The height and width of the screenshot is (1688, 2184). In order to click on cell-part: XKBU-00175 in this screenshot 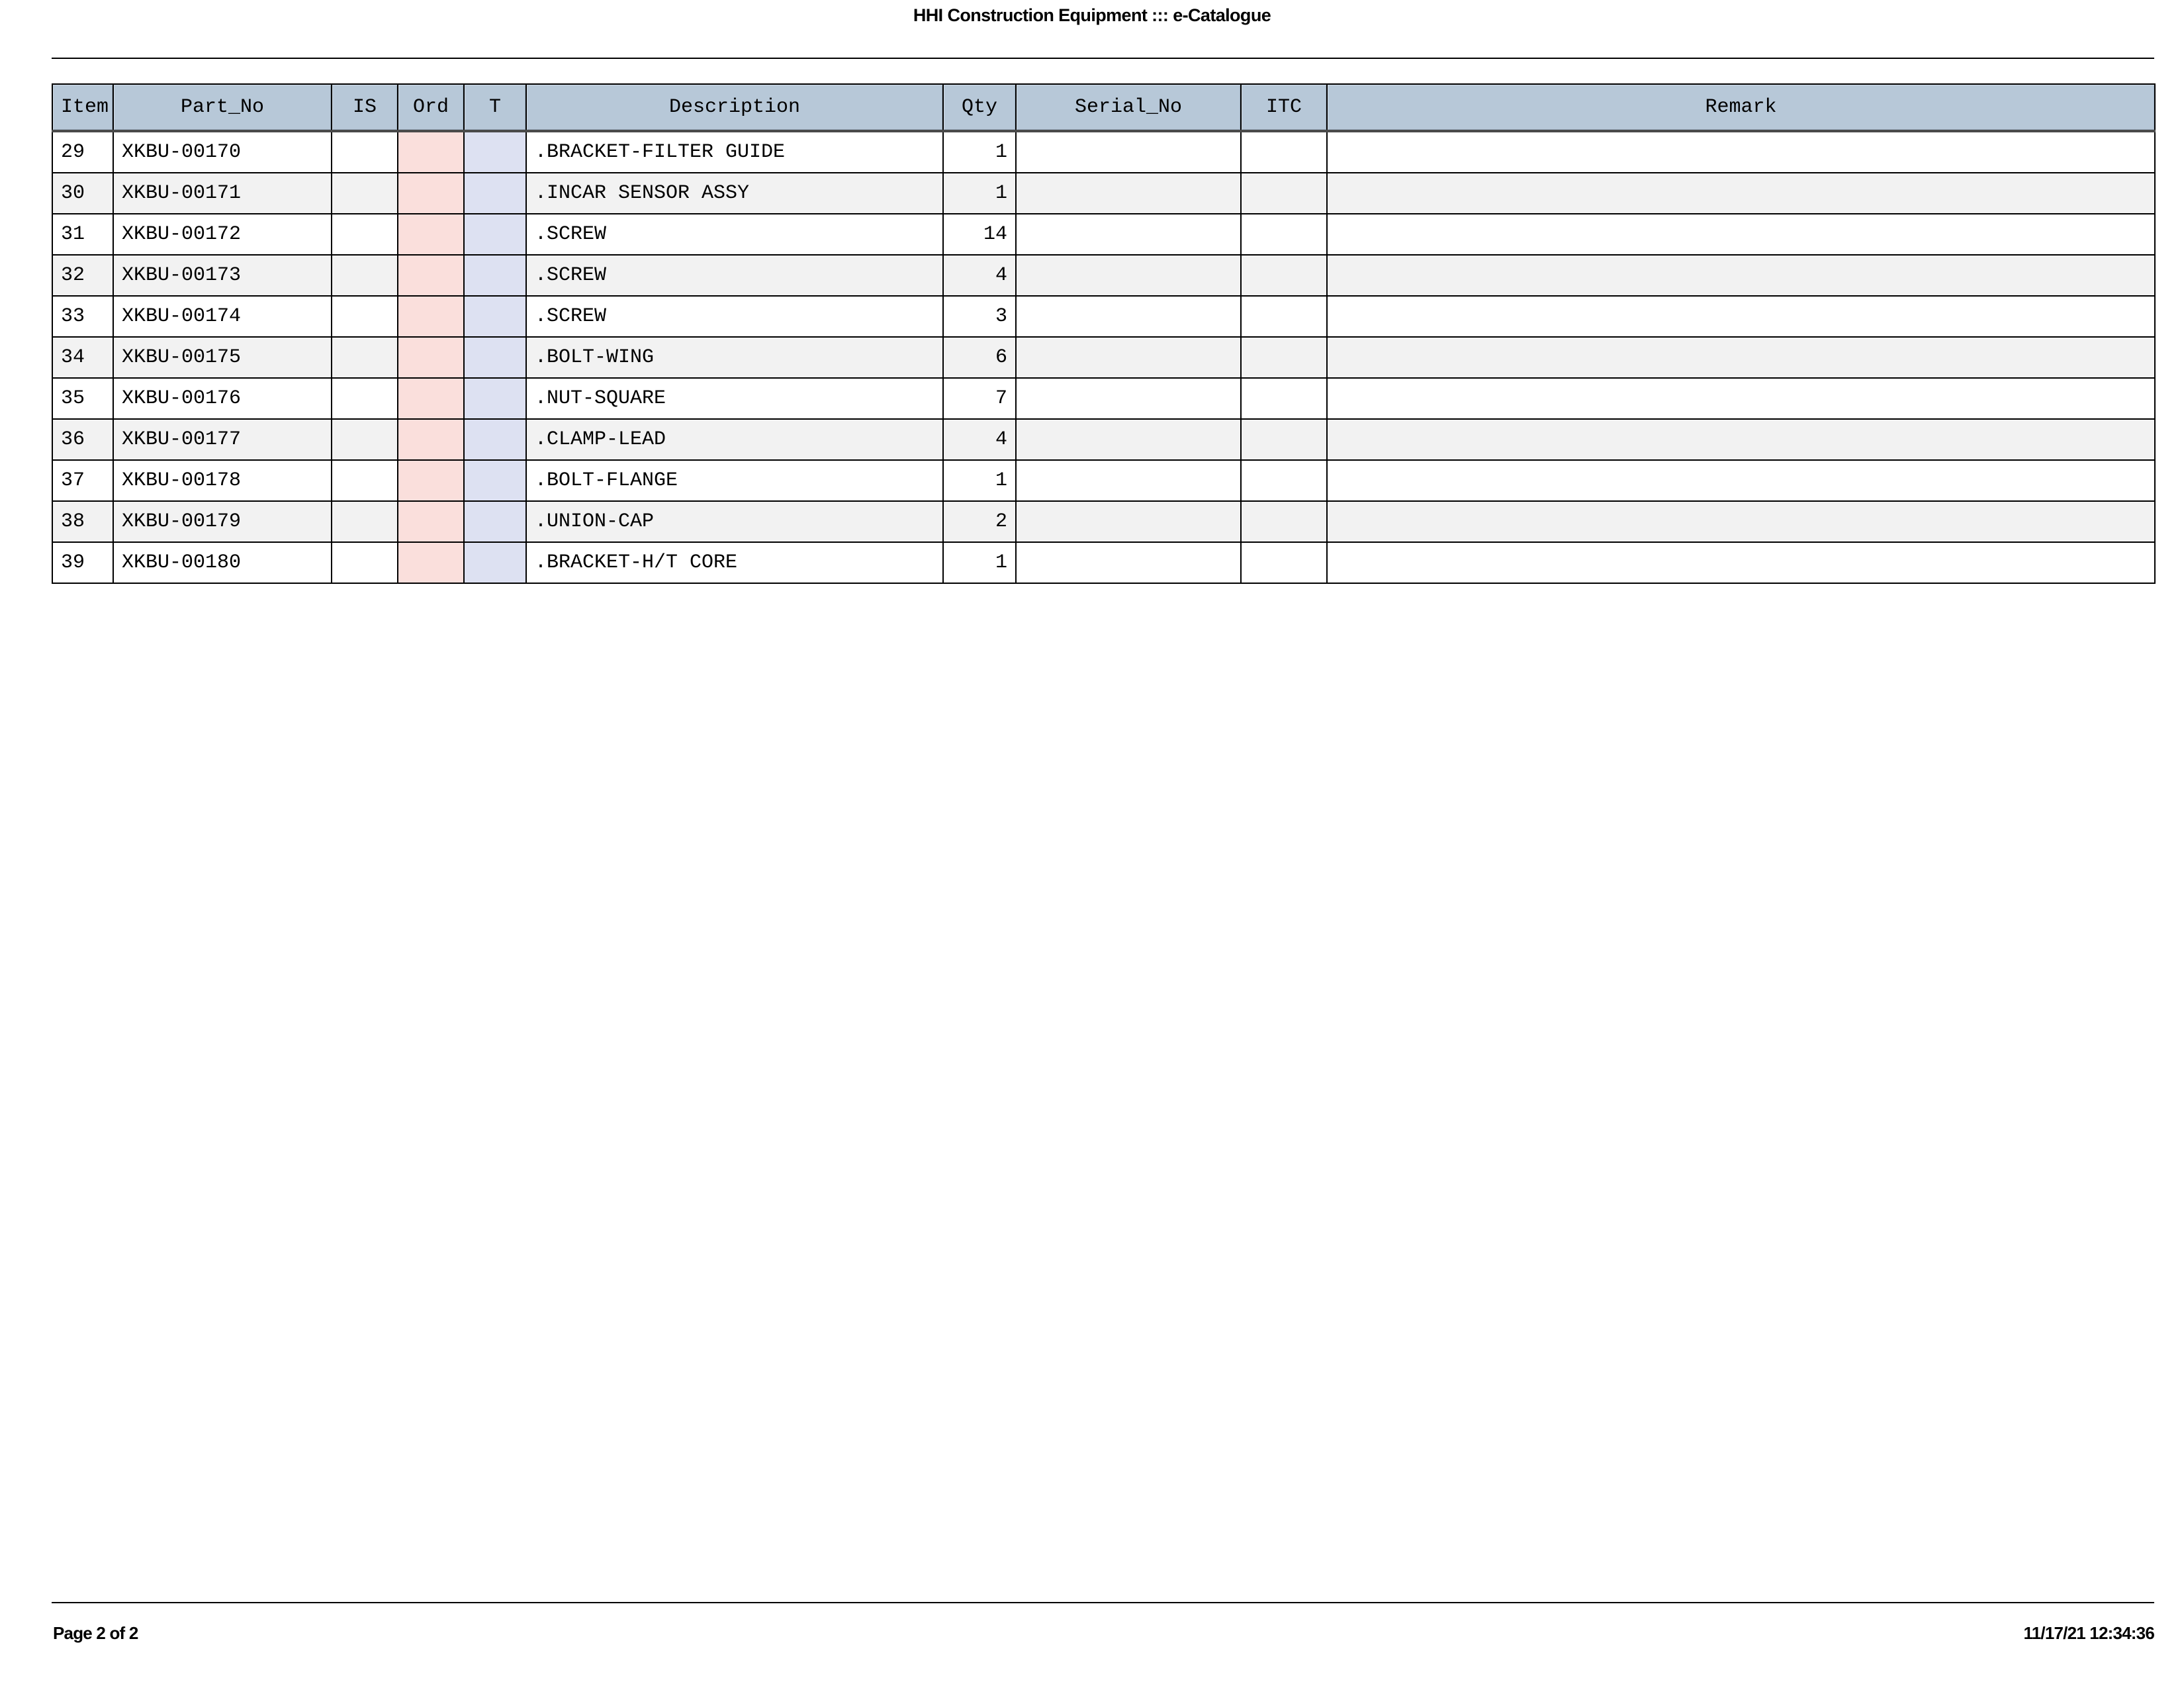, I will do `click(223, 357)`.